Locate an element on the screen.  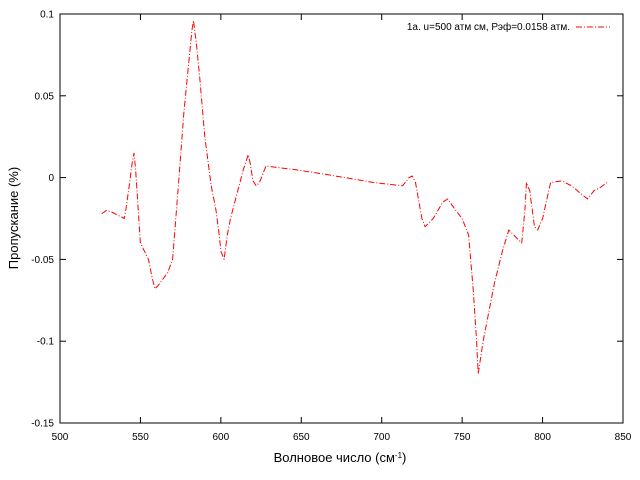
x-tick-label: 700 is located at coordinates (381, 437).